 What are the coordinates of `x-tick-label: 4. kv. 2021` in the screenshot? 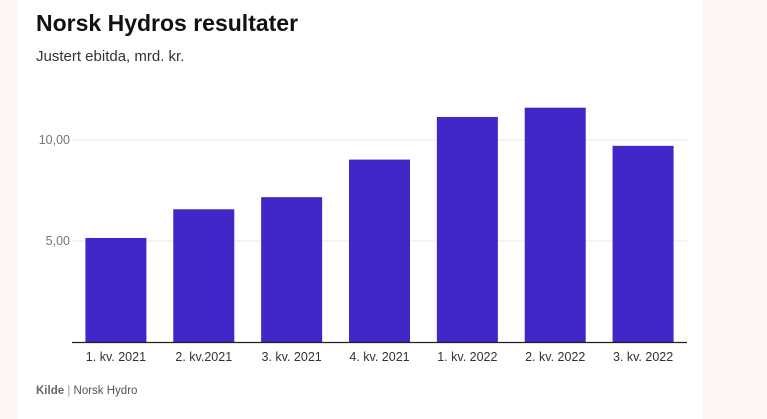 It's located at (379, 357).